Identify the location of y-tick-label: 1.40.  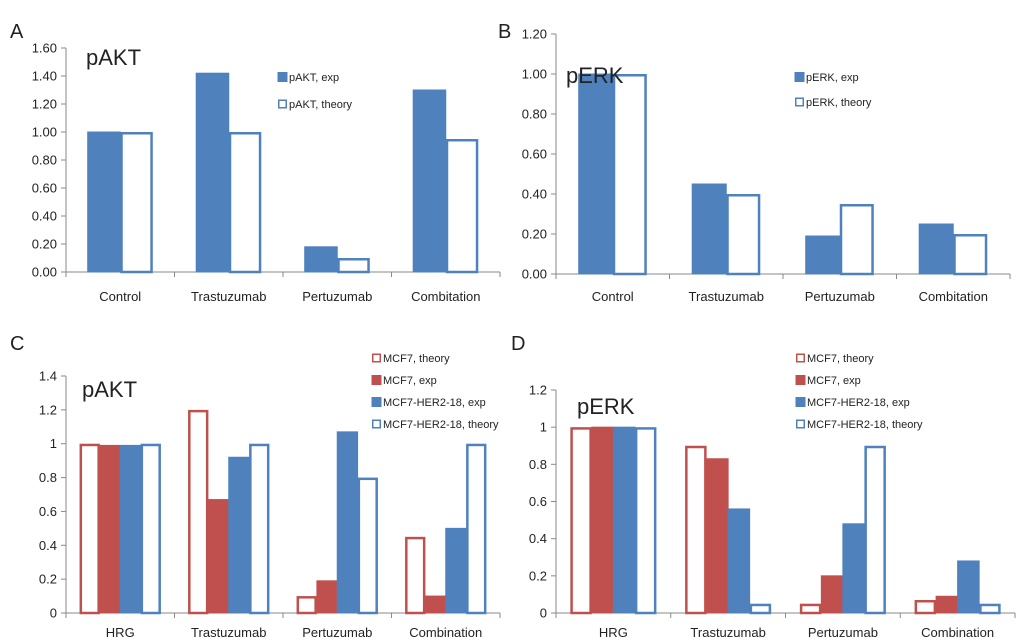
(44, 76).